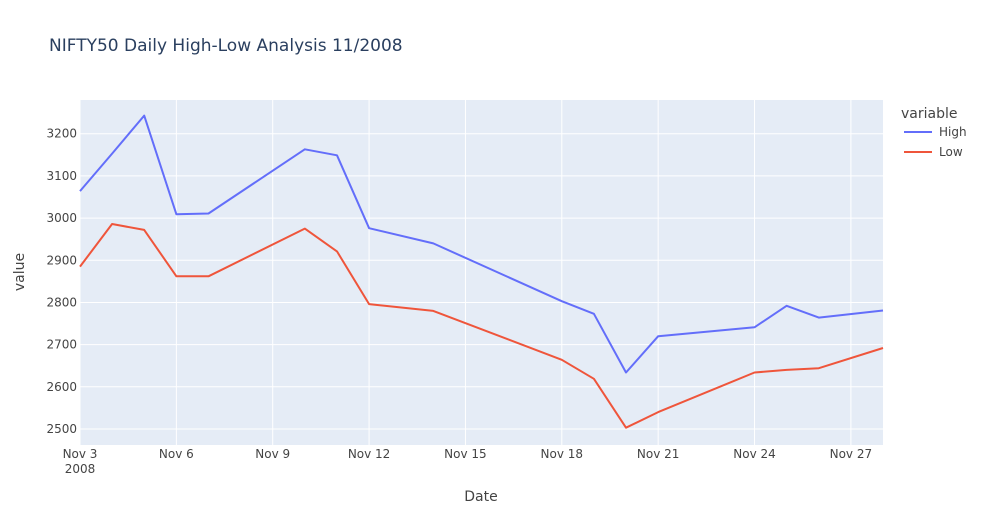  Describe the element at coordinates (480, 497) in the screenshot. I see `x-axis-label: Date` at that location.